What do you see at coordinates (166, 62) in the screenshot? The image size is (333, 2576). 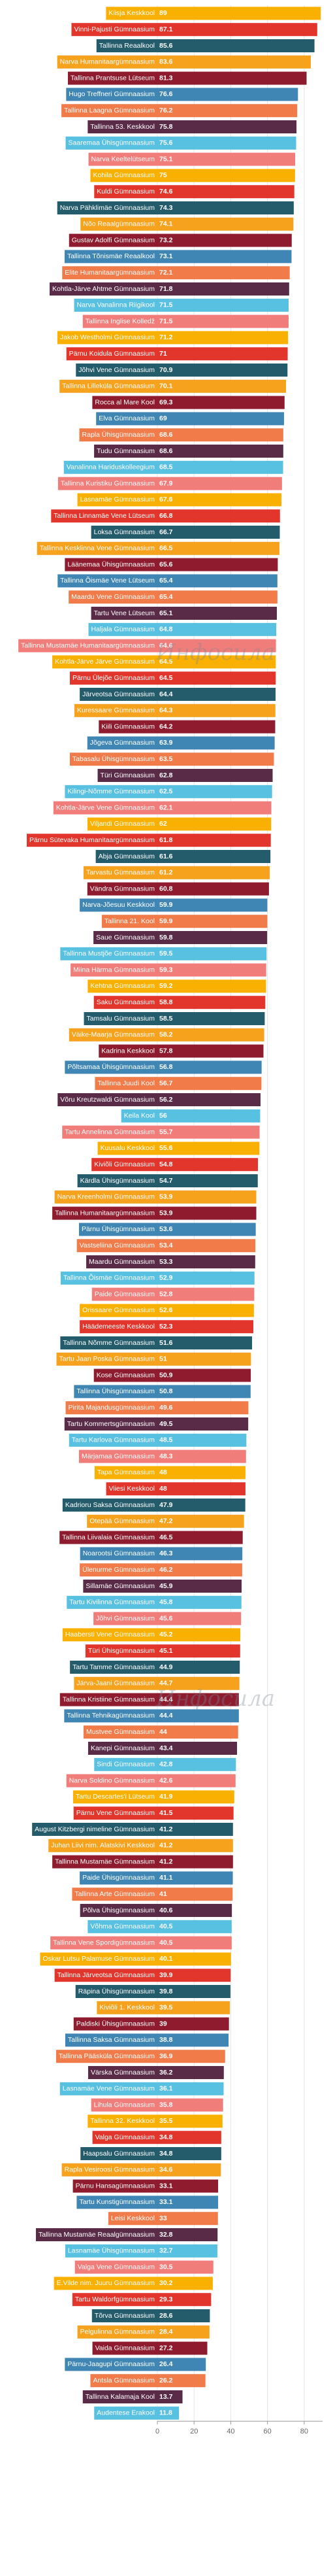 I see `value-label: 83.6` at bounding box center [166, 62].